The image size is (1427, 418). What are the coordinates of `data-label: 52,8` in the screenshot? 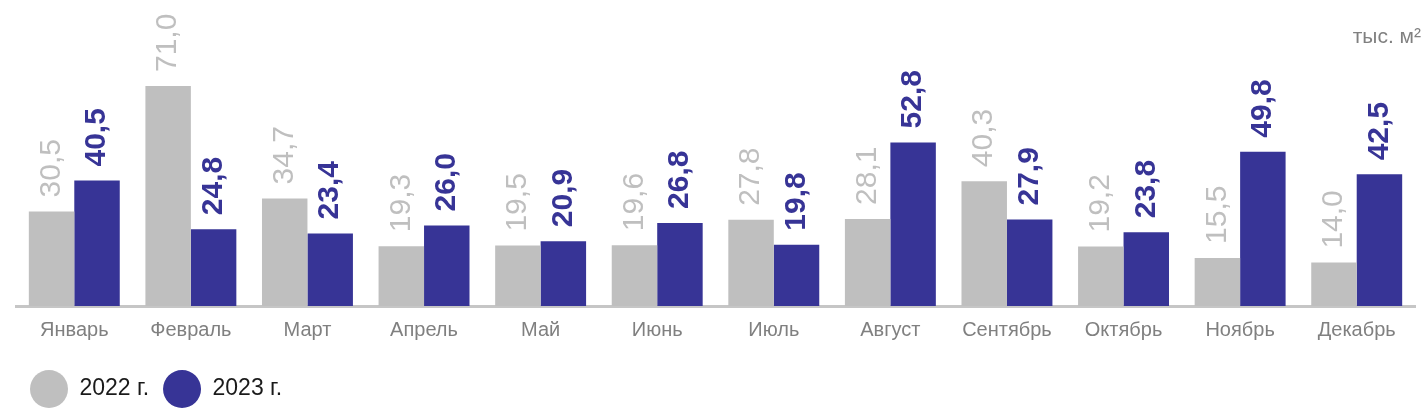 It's located at (911, 99).